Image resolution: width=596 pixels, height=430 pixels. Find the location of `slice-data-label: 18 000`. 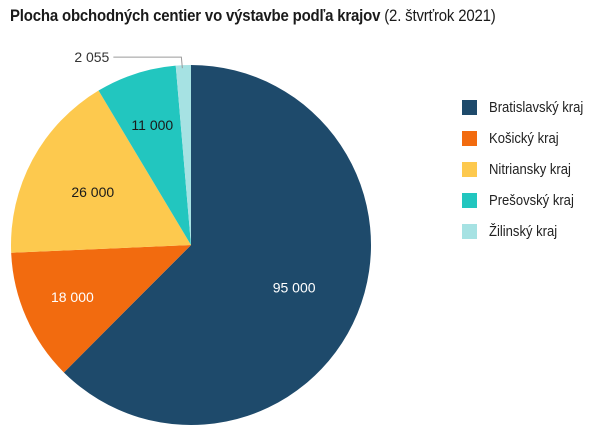

slice-data-label: 18 000 is located at coordinates (72, 297).